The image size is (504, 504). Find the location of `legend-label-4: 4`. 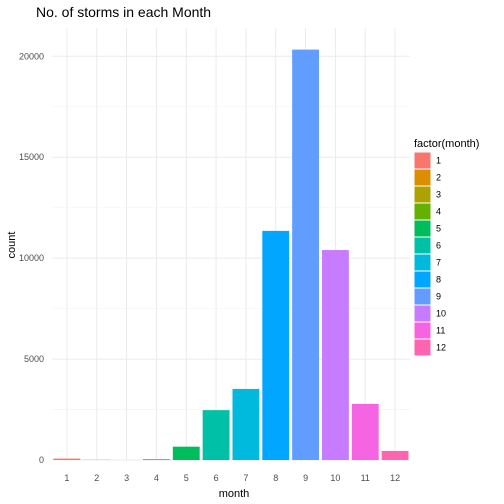

legend-label-4: 4 is located at coordinates (438, 212).